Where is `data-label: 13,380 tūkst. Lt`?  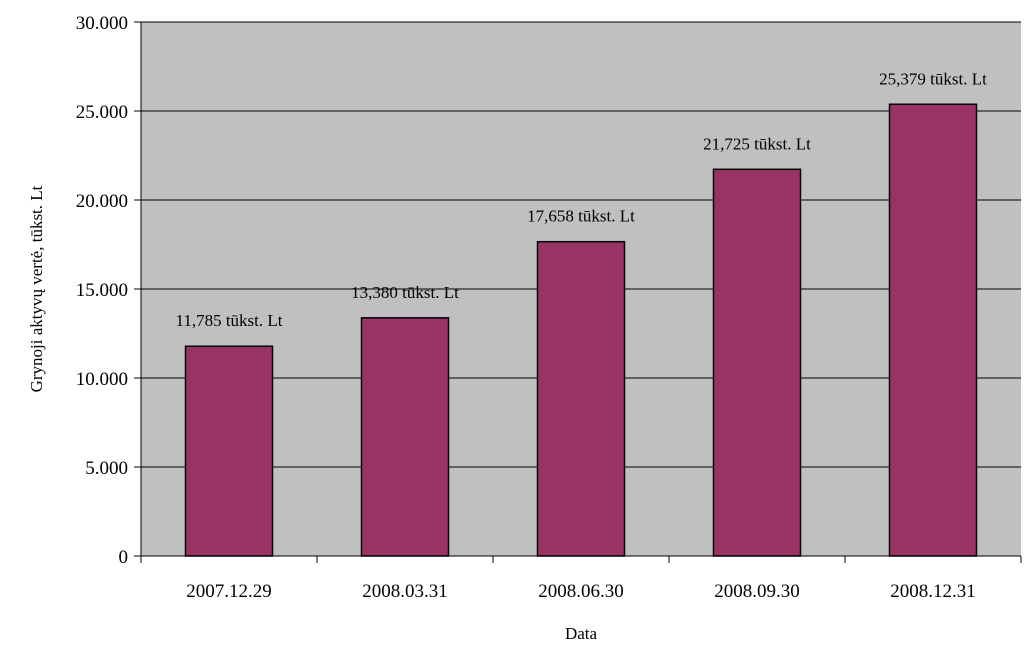
data-label: 13,380 tūkst. Lt is located at coordinates (405, 292).